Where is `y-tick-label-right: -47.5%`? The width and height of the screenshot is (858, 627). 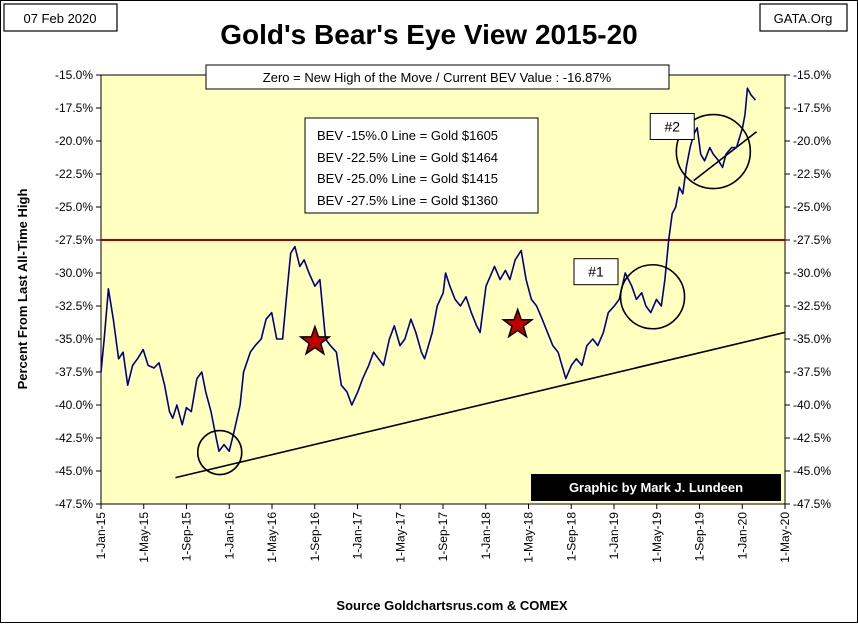
y-tick-label-right: -47.5% is located at coordinates (812, 504).